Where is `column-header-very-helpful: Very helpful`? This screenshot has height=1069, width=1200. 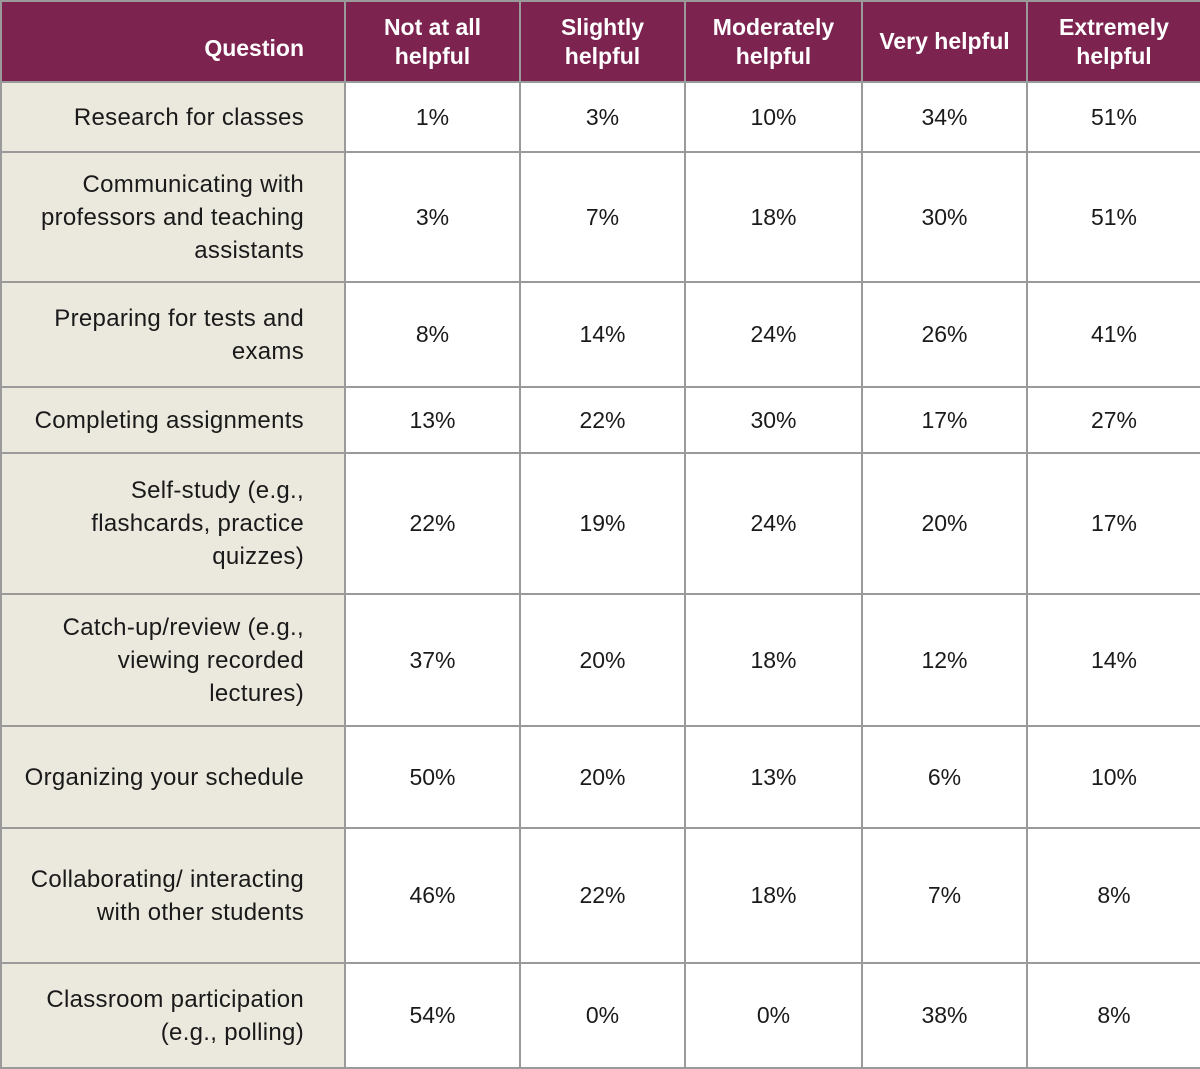 column-header-very-helpful: Very helpful is located at coordinates (944, 41).